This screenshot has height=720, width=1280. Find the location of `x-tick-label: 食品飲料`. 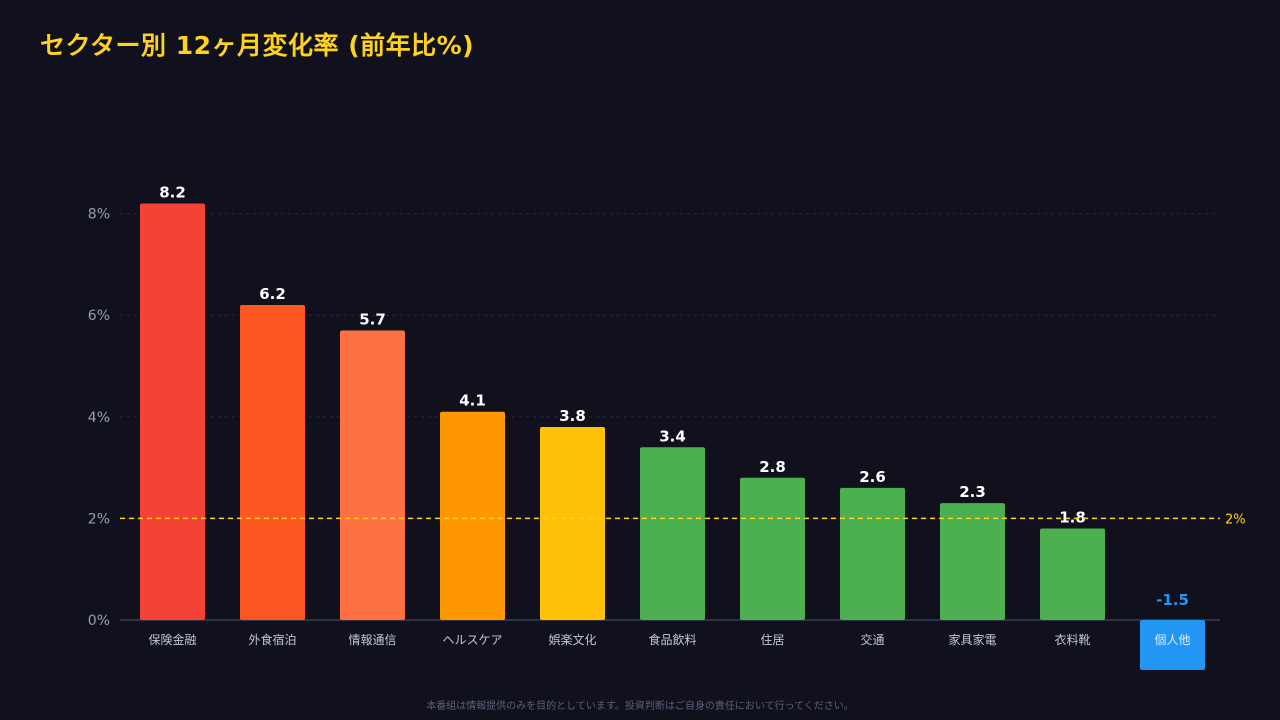

x-tick-label: 食品飲料 is located at coordinates (672, 639).